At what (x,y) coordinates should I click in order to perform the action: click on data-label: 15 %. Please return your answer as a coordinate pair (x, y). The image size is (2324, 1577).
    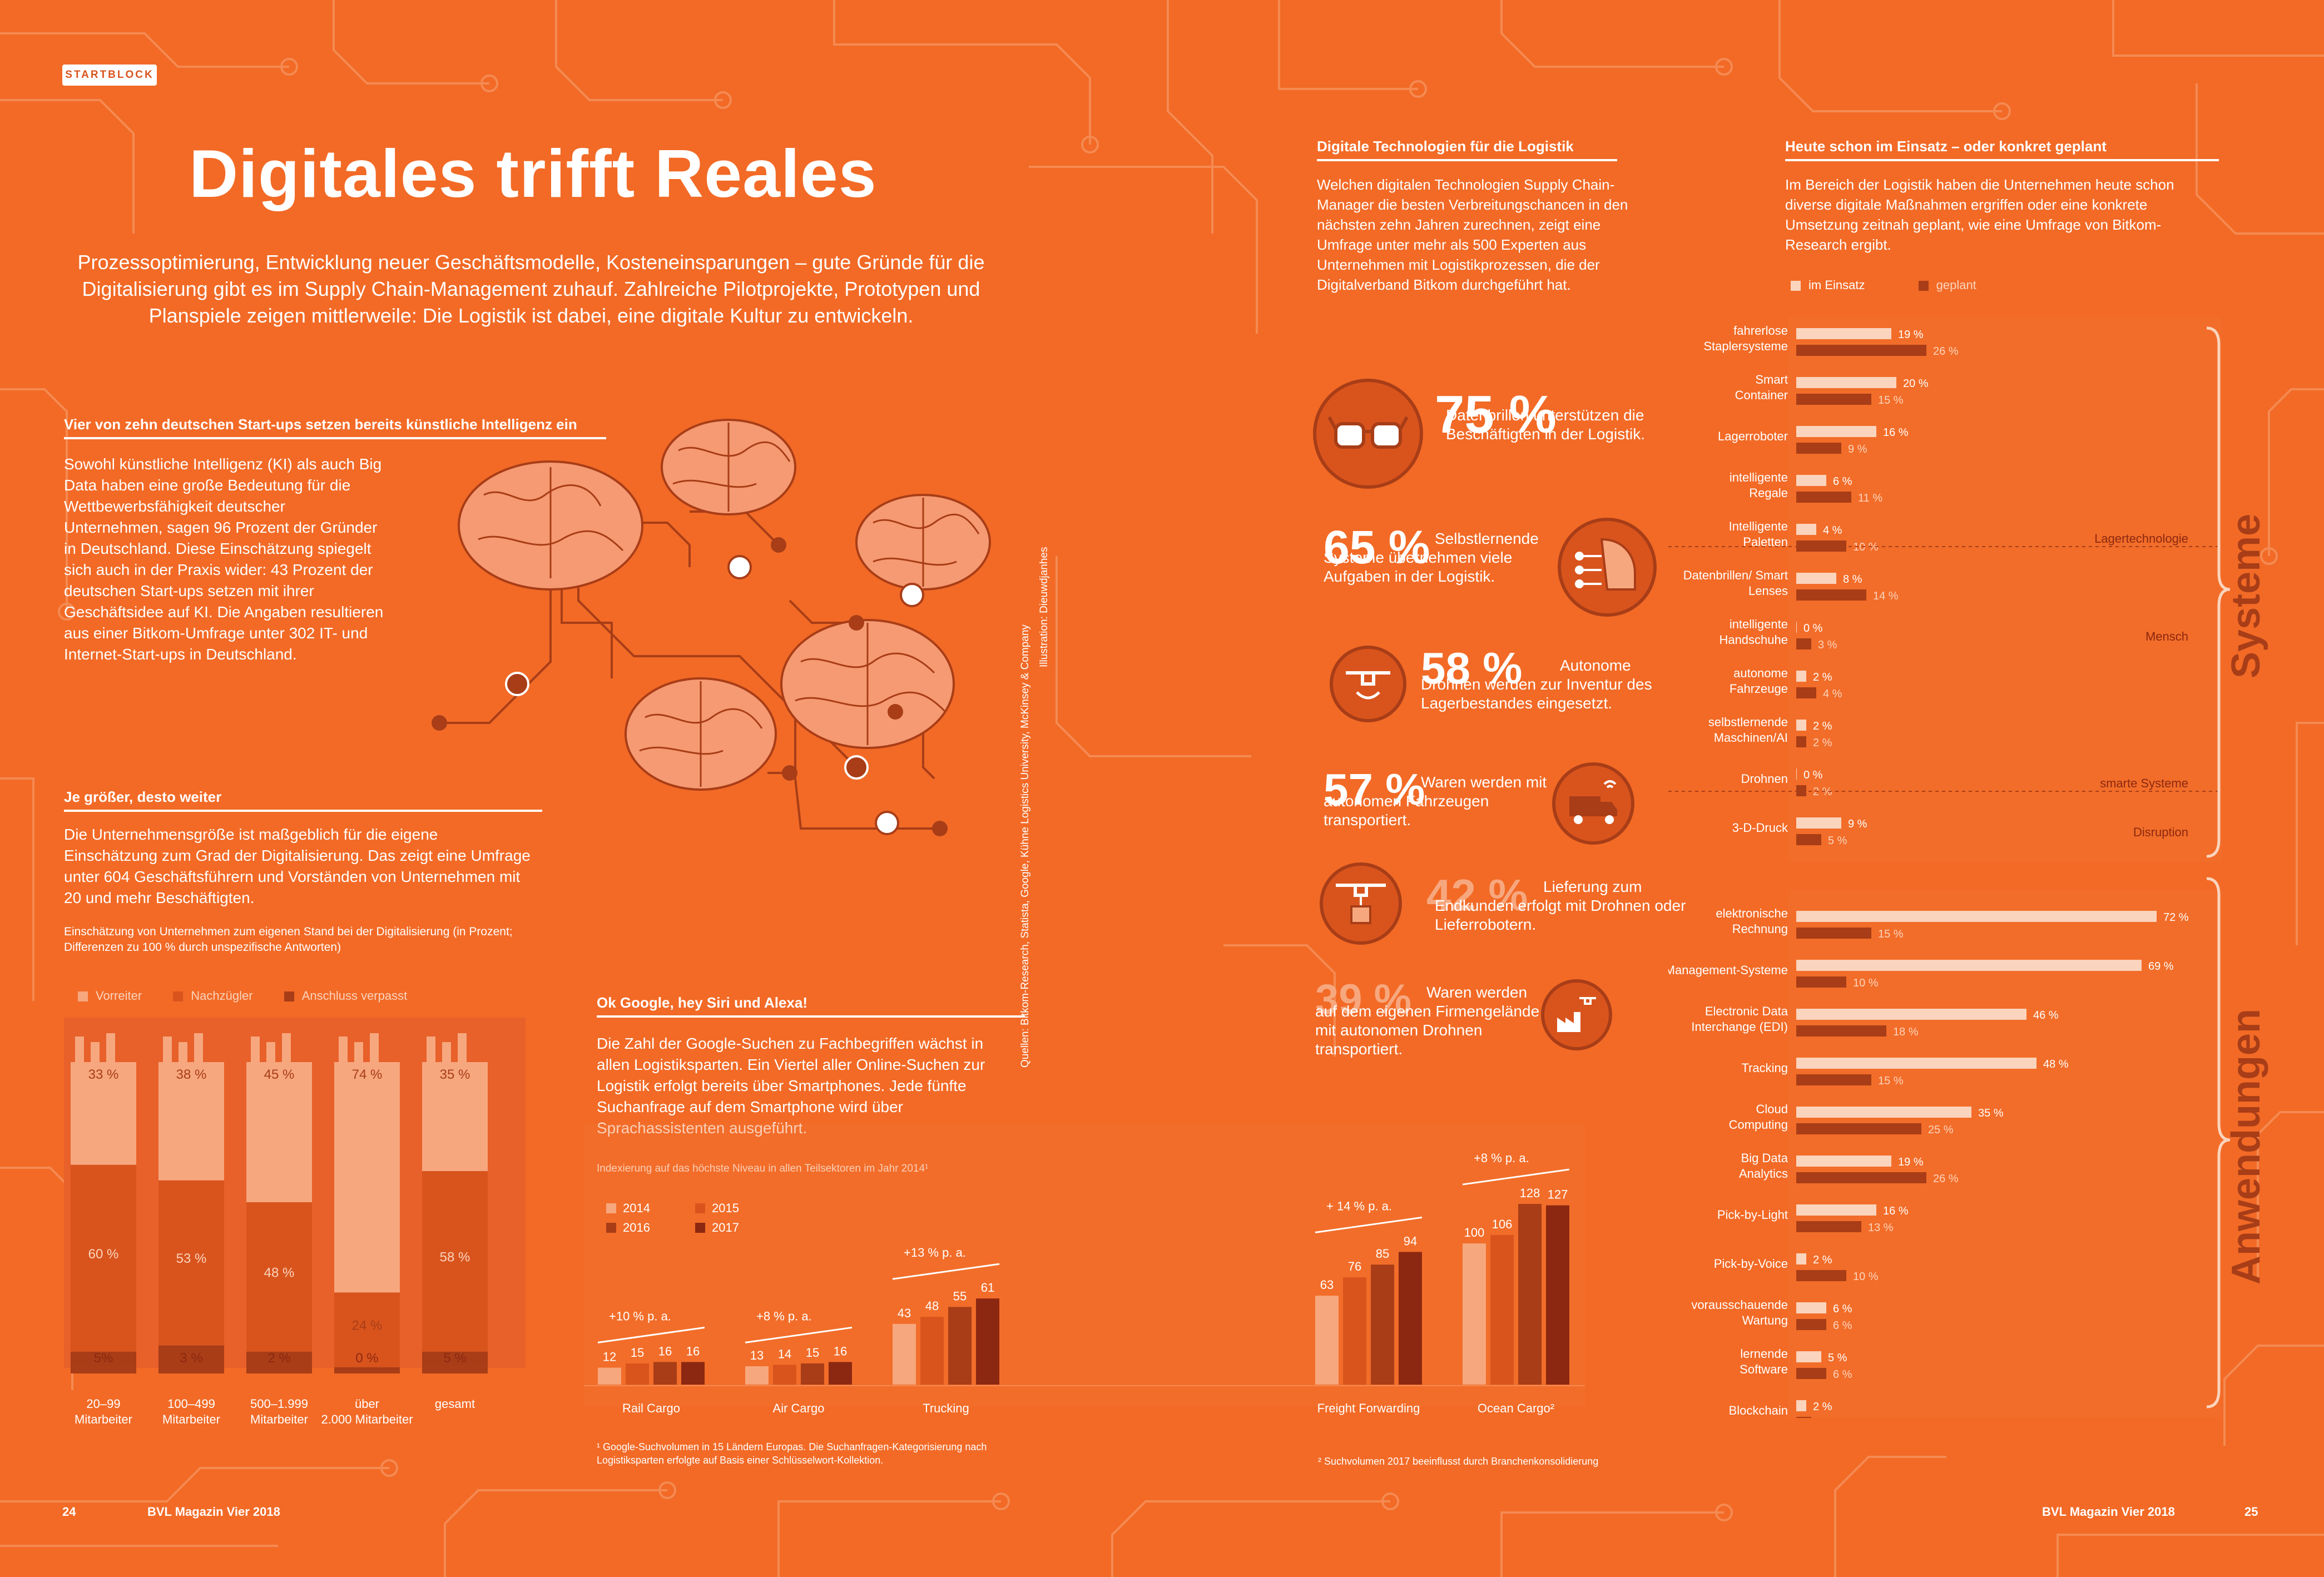
    Looking at the image, I should click on (1891, 934).